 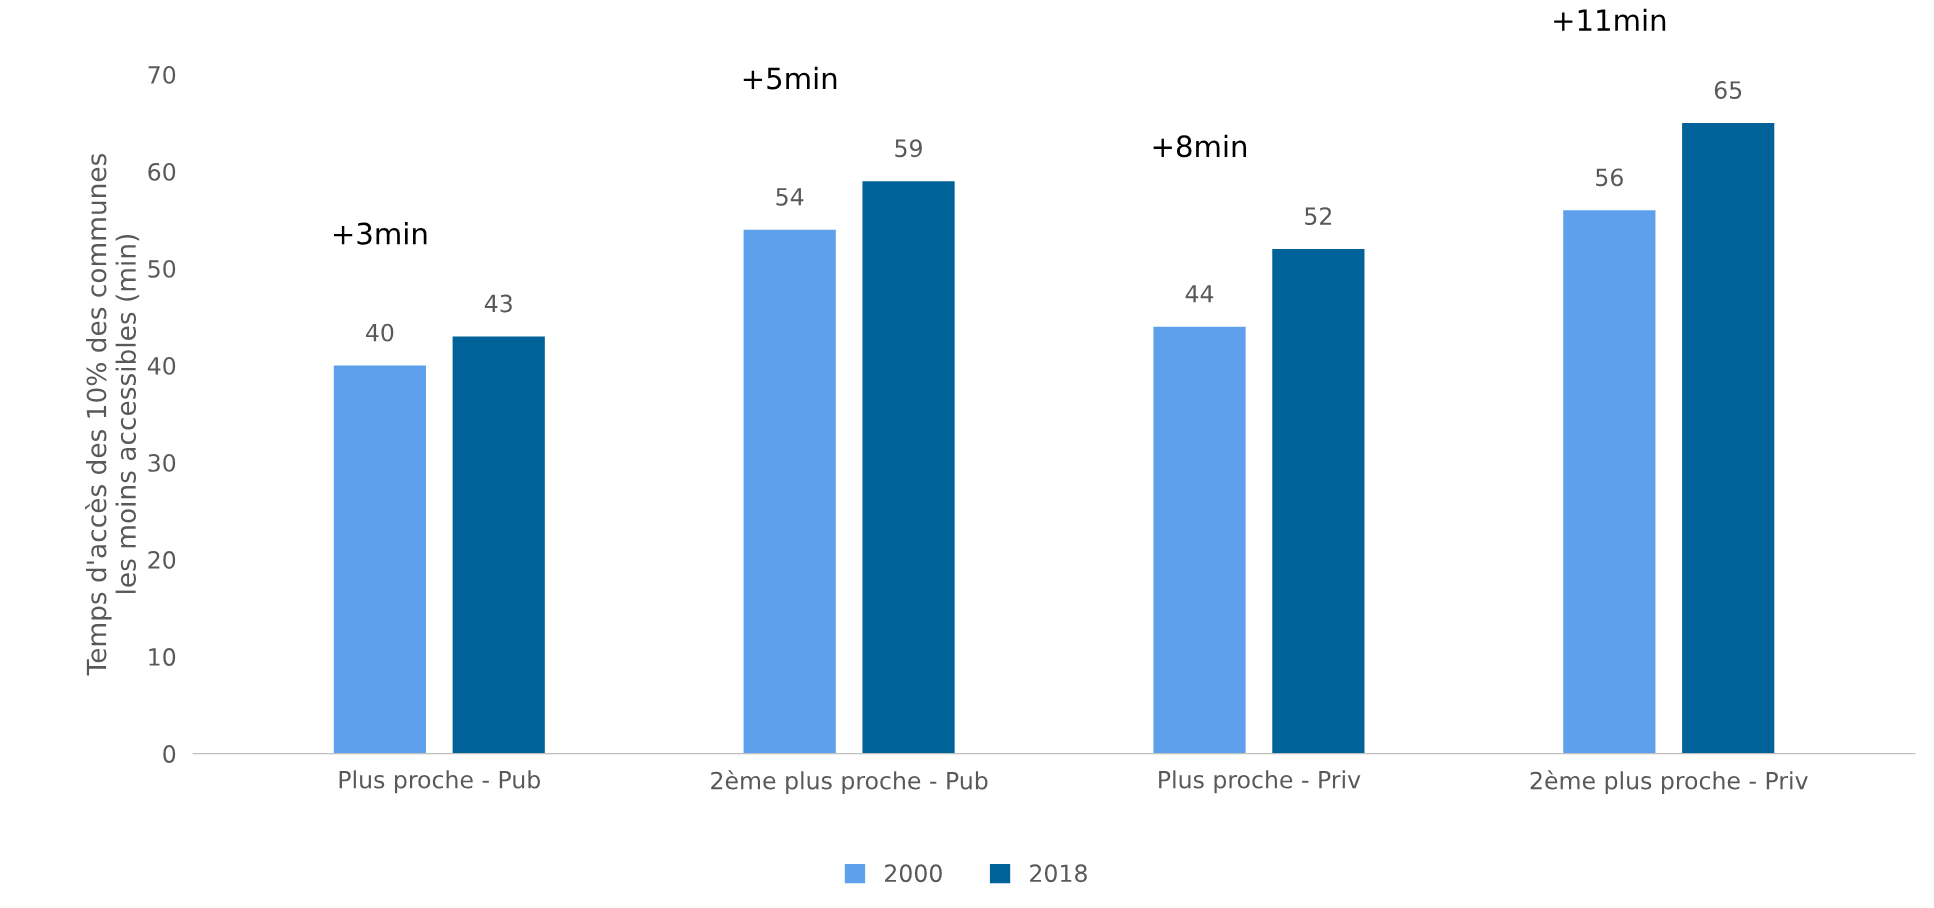 I want to click on data-label: 59, so click(x=908, y=148).